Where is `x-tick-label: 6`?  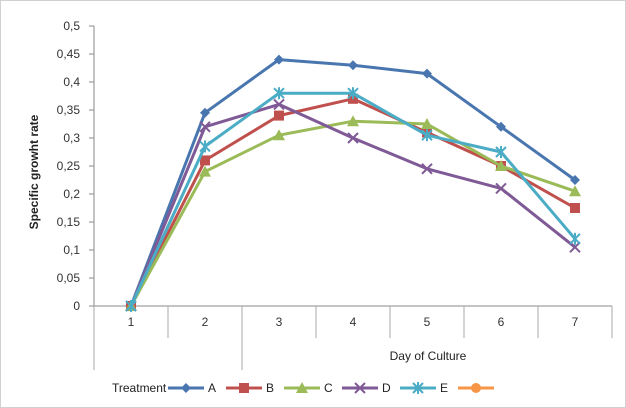
x-tick-label: 6 is located at coordinates (501, 322).